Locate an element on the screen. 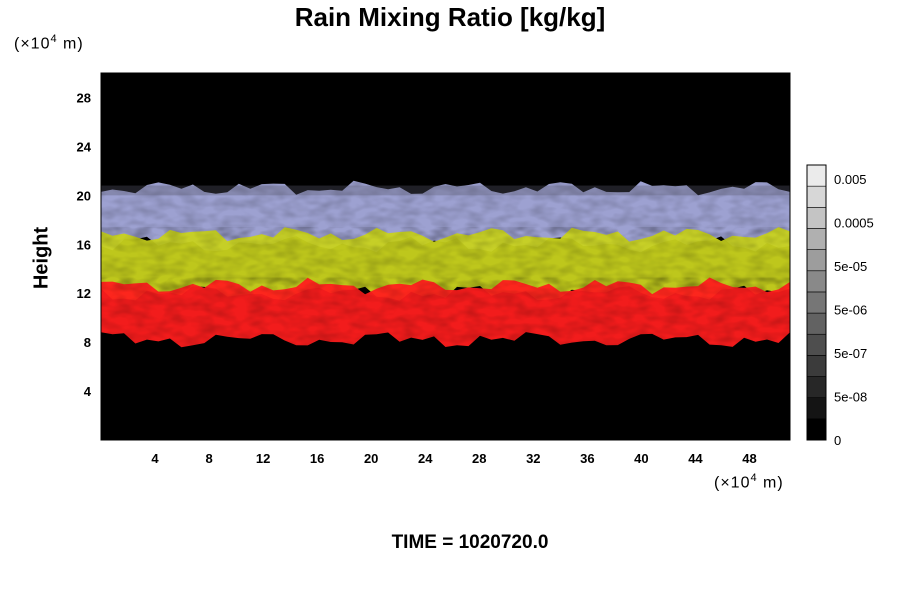  colorbar-tick-label: 0.0005 is located at coordinates (854, 223).